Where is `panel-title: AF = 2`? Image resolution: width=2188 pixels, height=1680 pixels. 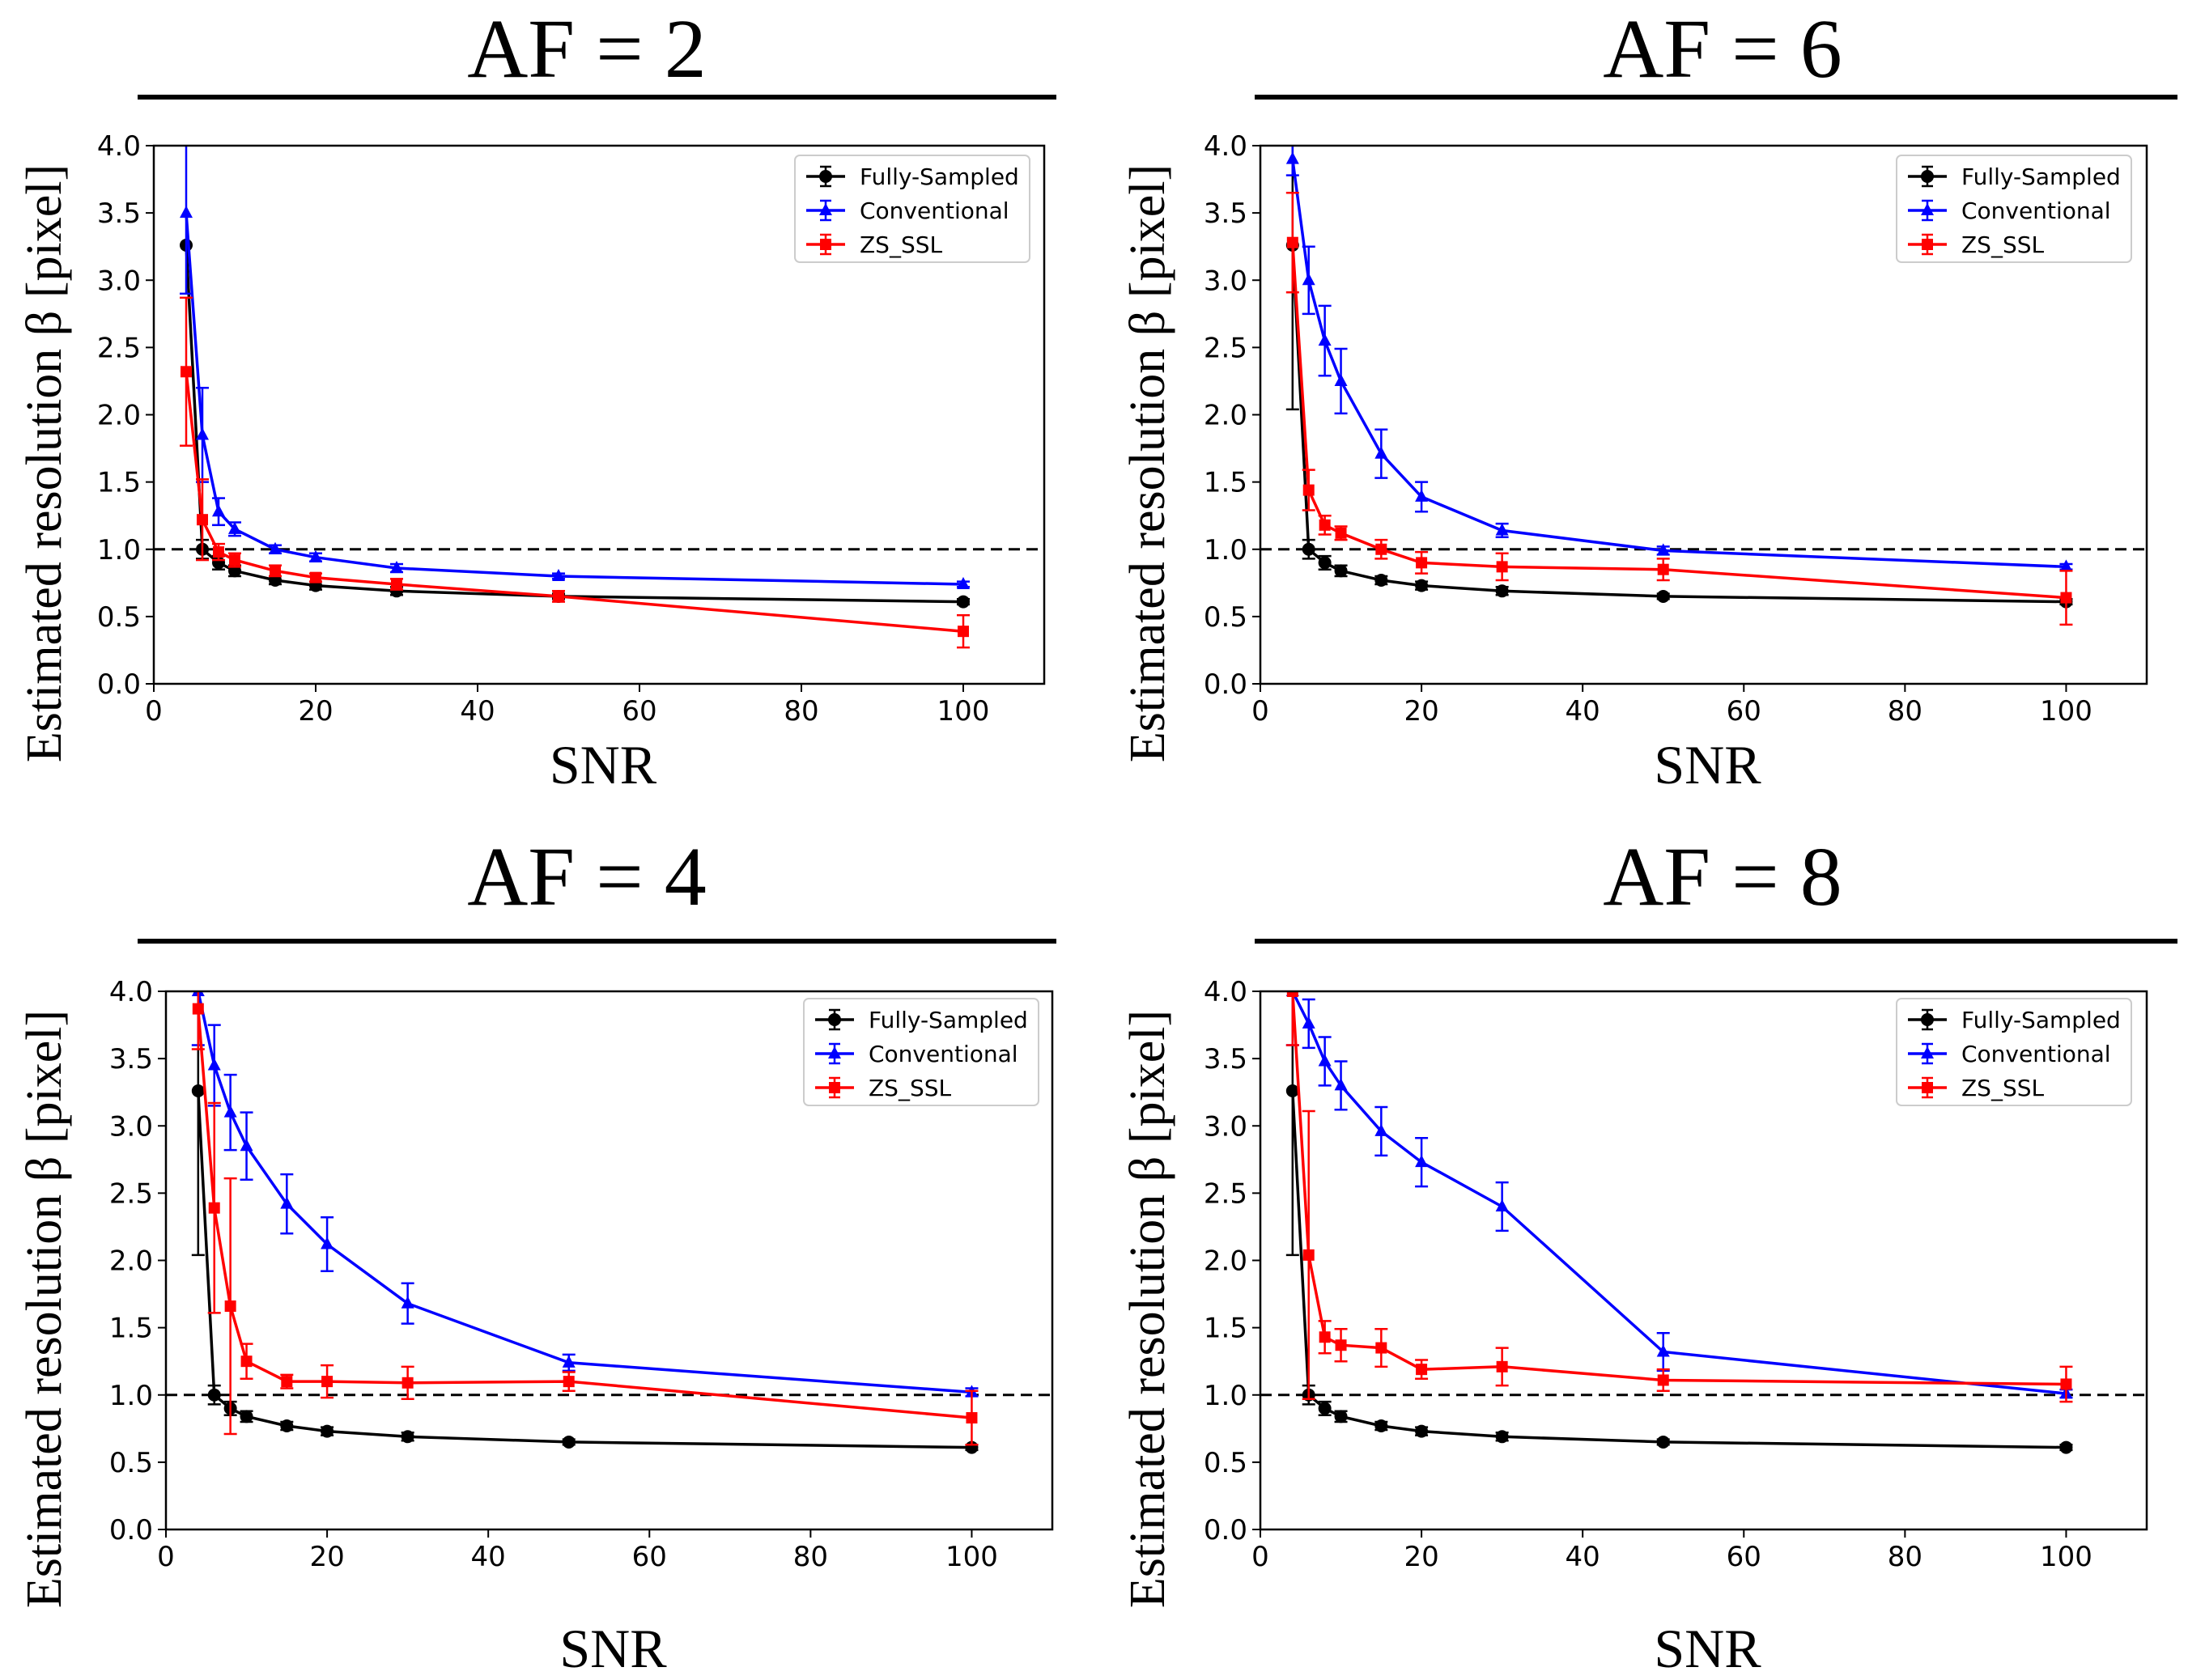
panel-title: AF = 2 is located at coordinates (587, 48).